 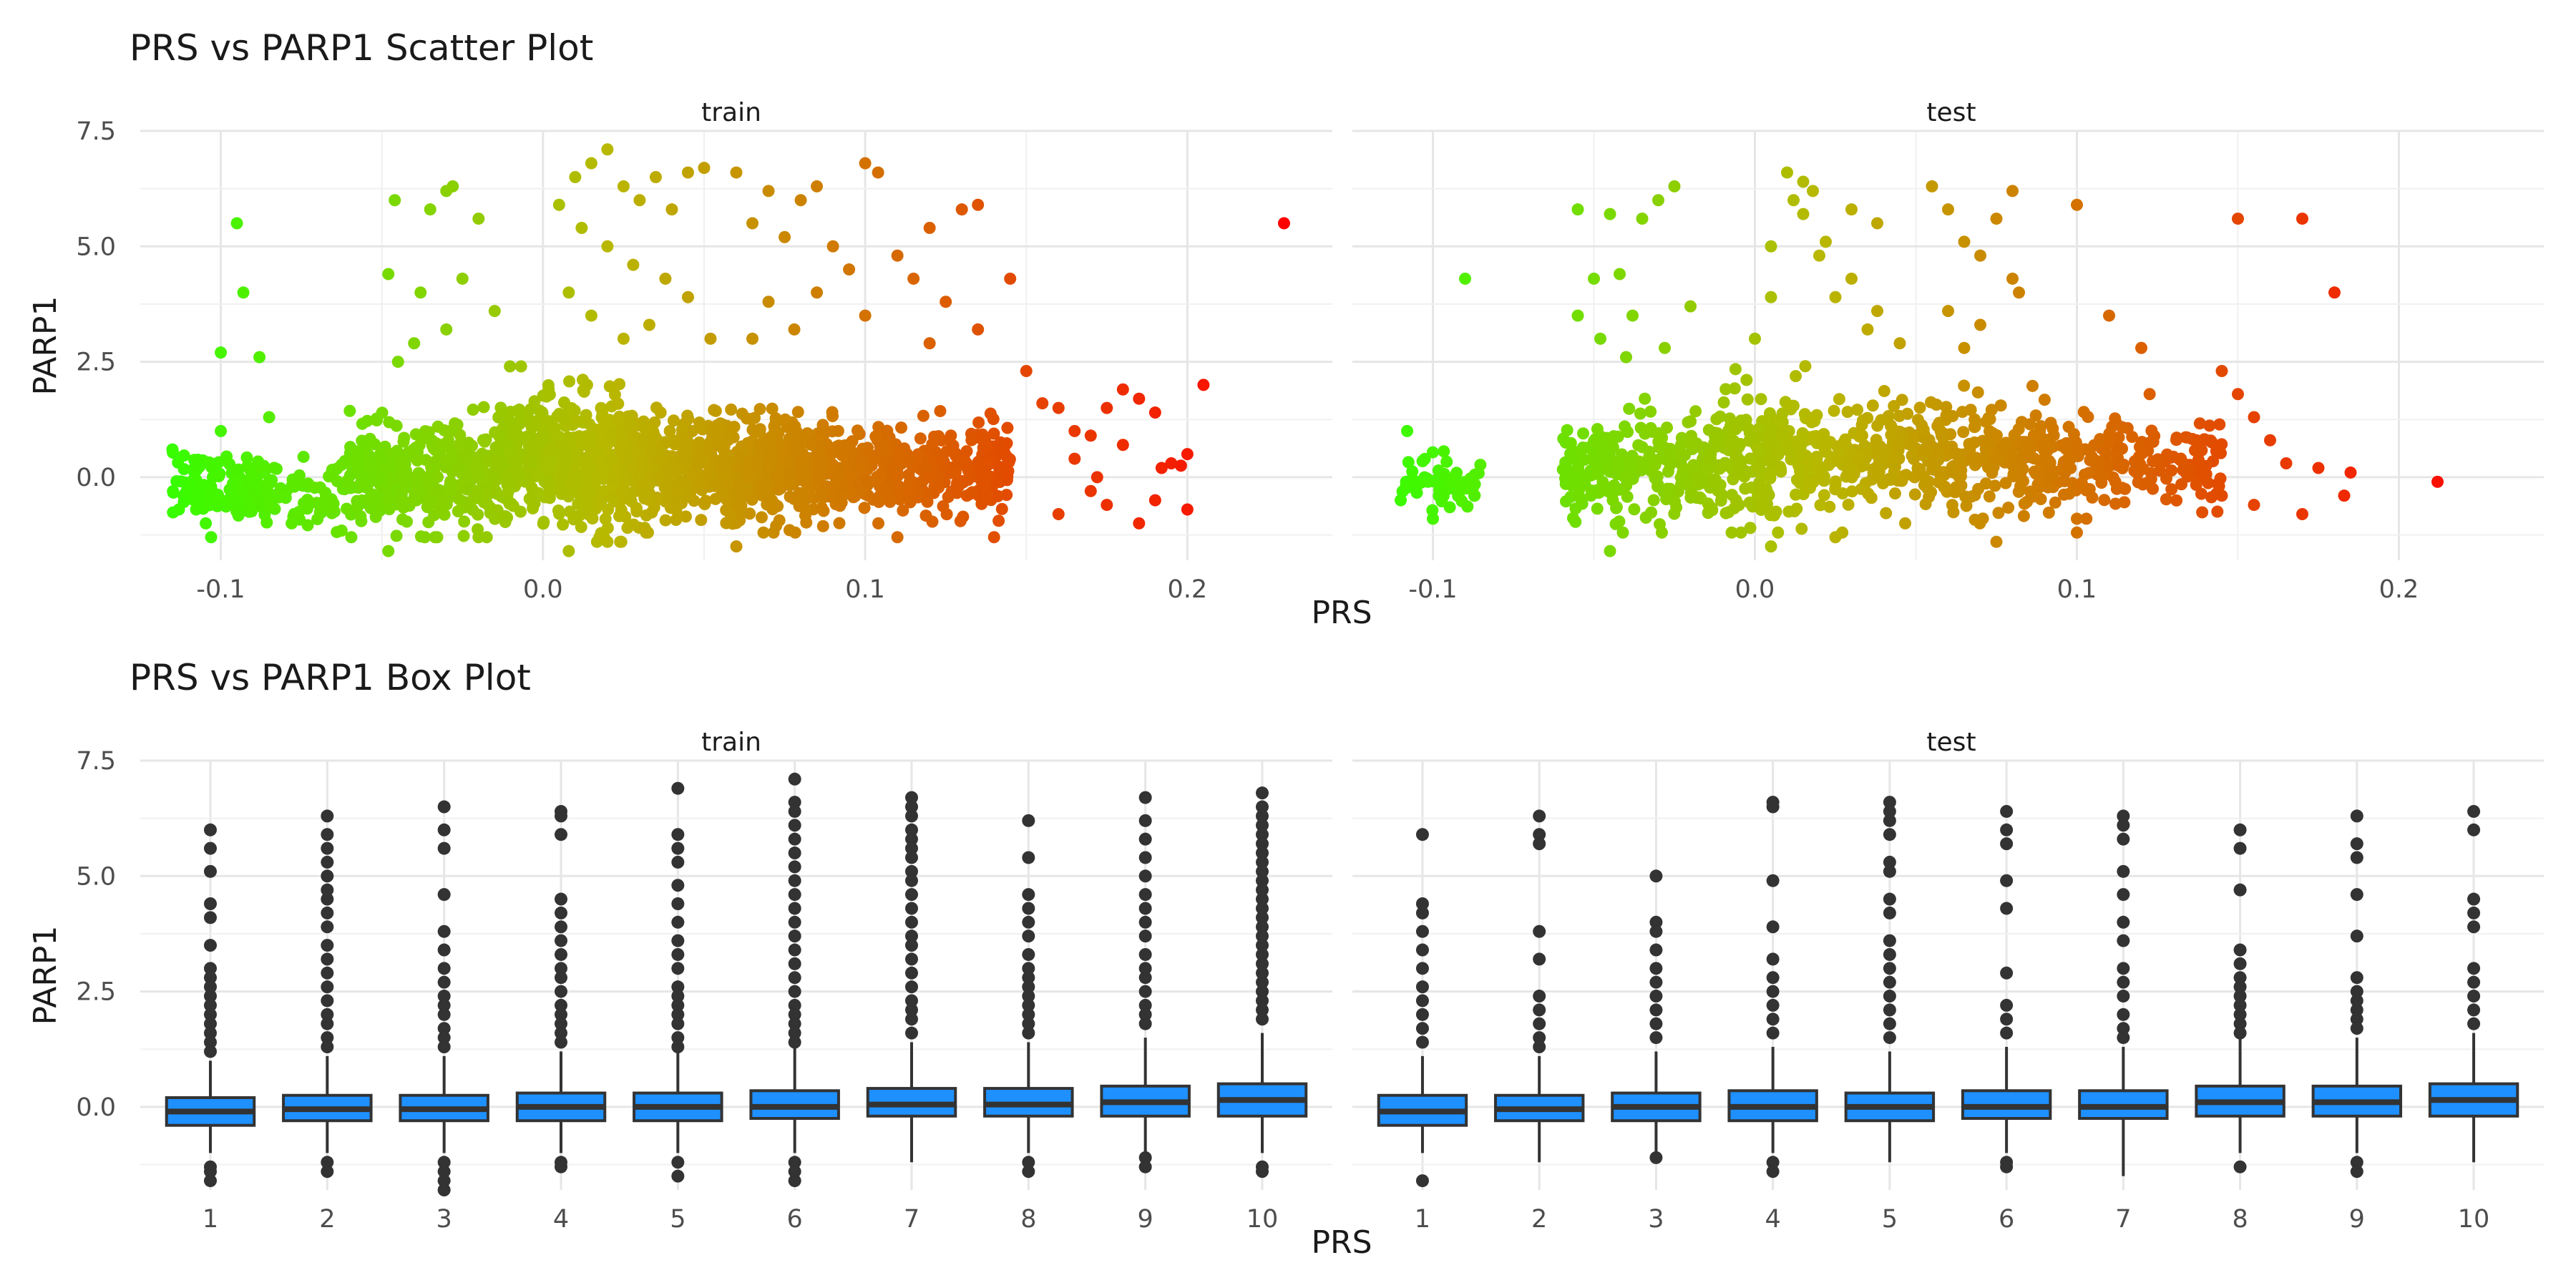 I want to click on box-train-x-tick-label: 10, so click(x=1262, y=1219).